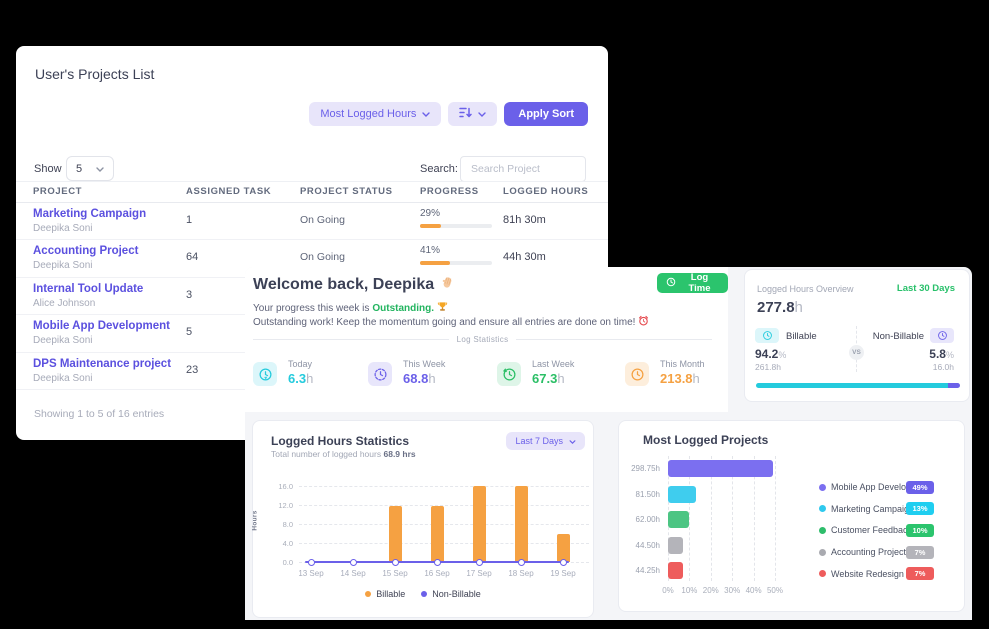 The width and height of the screenshot is (989, 629). Describe the element at coordinates (101, 326) in the screenshot. I see `project-link: Mobile App Development` at that location.